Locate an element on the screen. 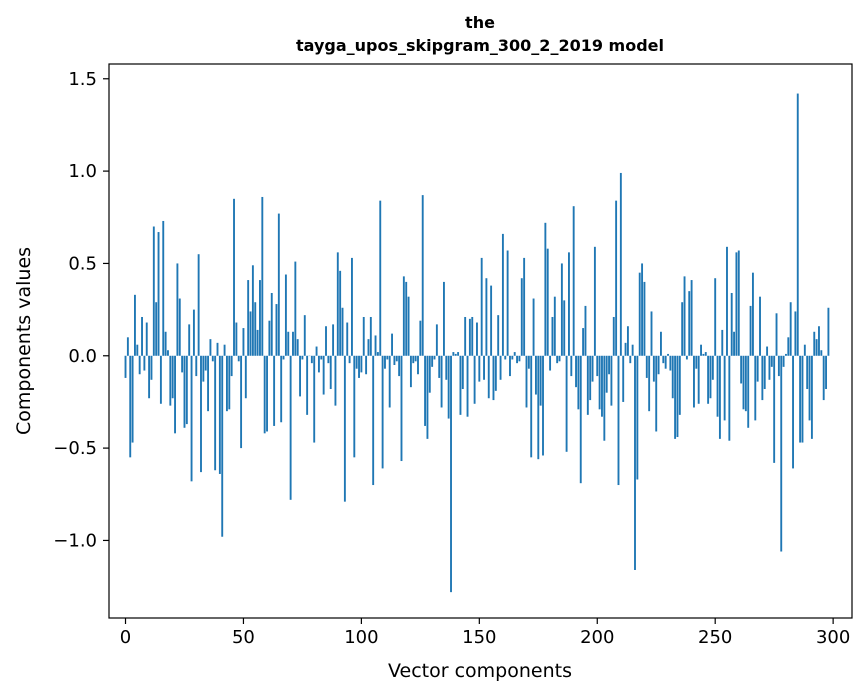  y-tick-label: 1.0 is located at coordinates (82, 171).